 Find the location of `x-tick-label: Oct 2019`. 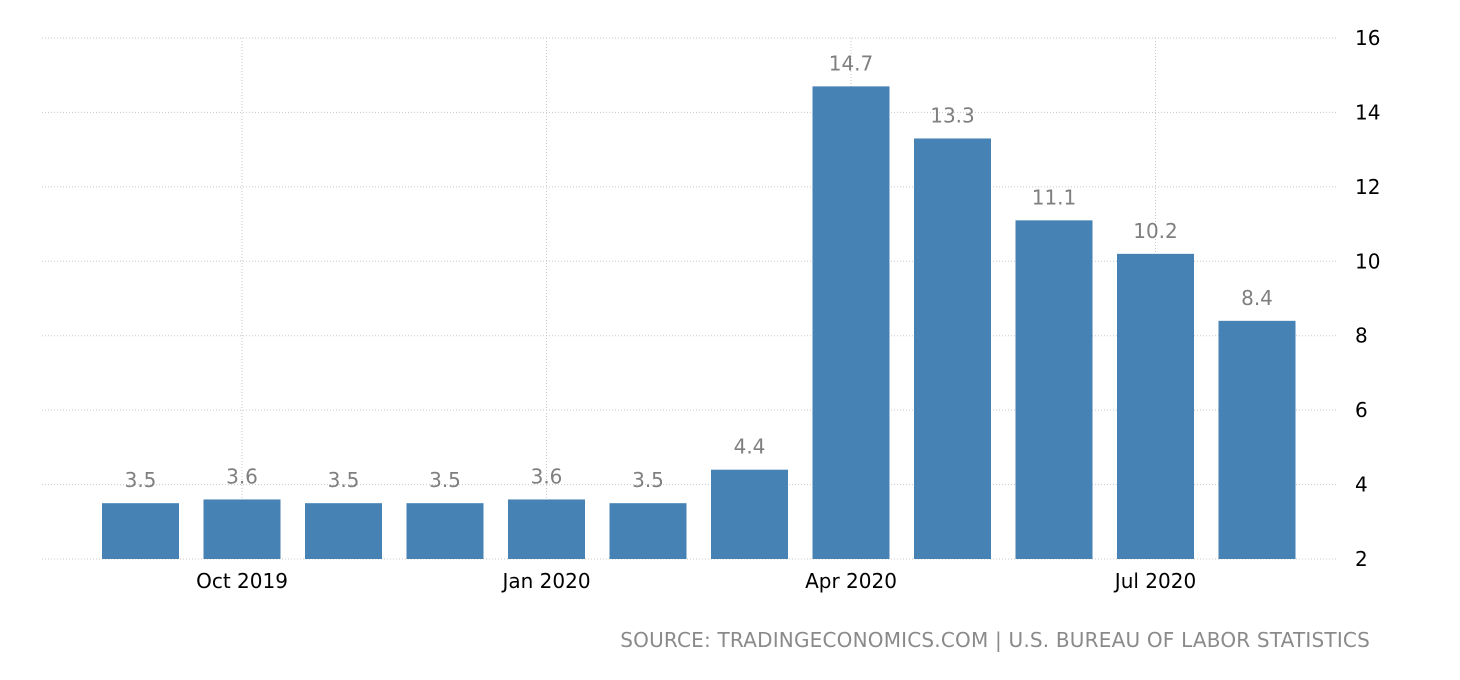

x-tick-label: Oct 2019 is located at coordinates (242, 581).